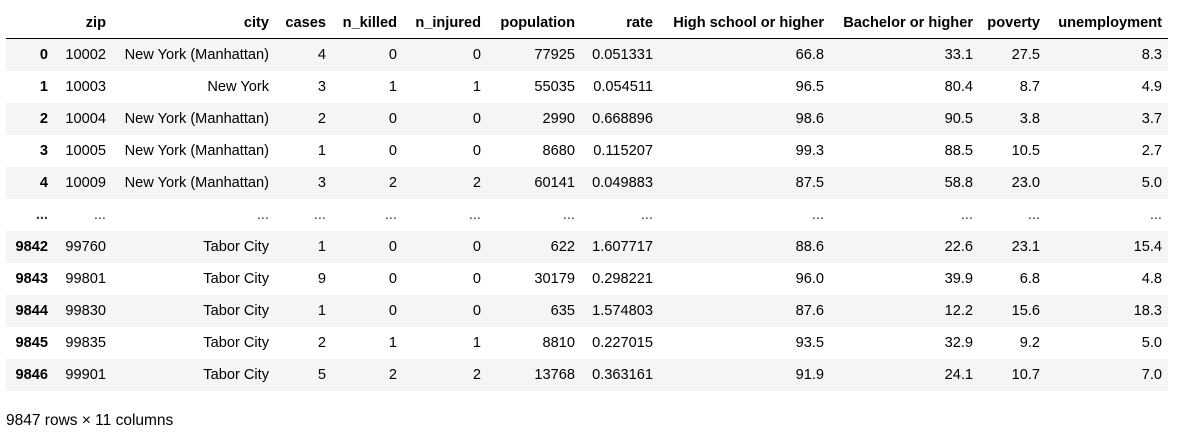 This screenshot has height=447, width=1185. I want to click on table-cell: 15.4, so click(1147, 247).